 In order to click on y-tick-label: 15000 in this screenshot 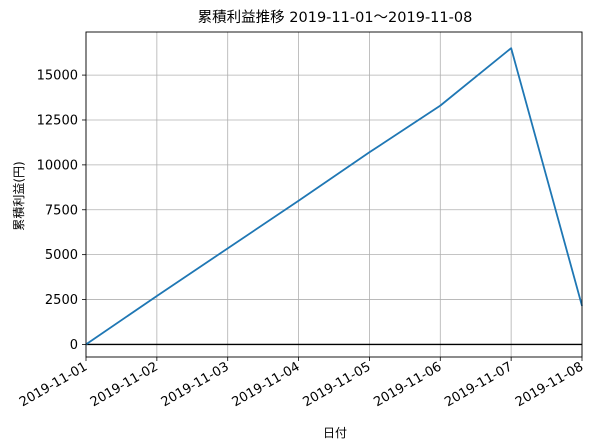, I will do `click(57, 76)`.